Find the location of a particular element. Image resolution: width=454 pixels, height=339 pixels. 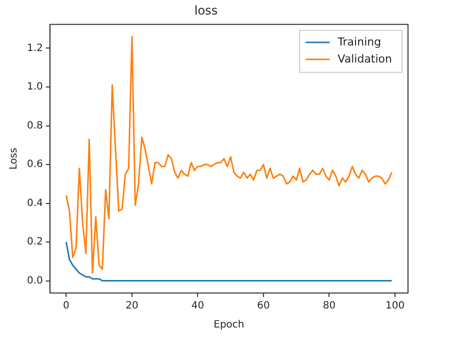

x-axis-title: Epoch is located at coordinates (229, 325).